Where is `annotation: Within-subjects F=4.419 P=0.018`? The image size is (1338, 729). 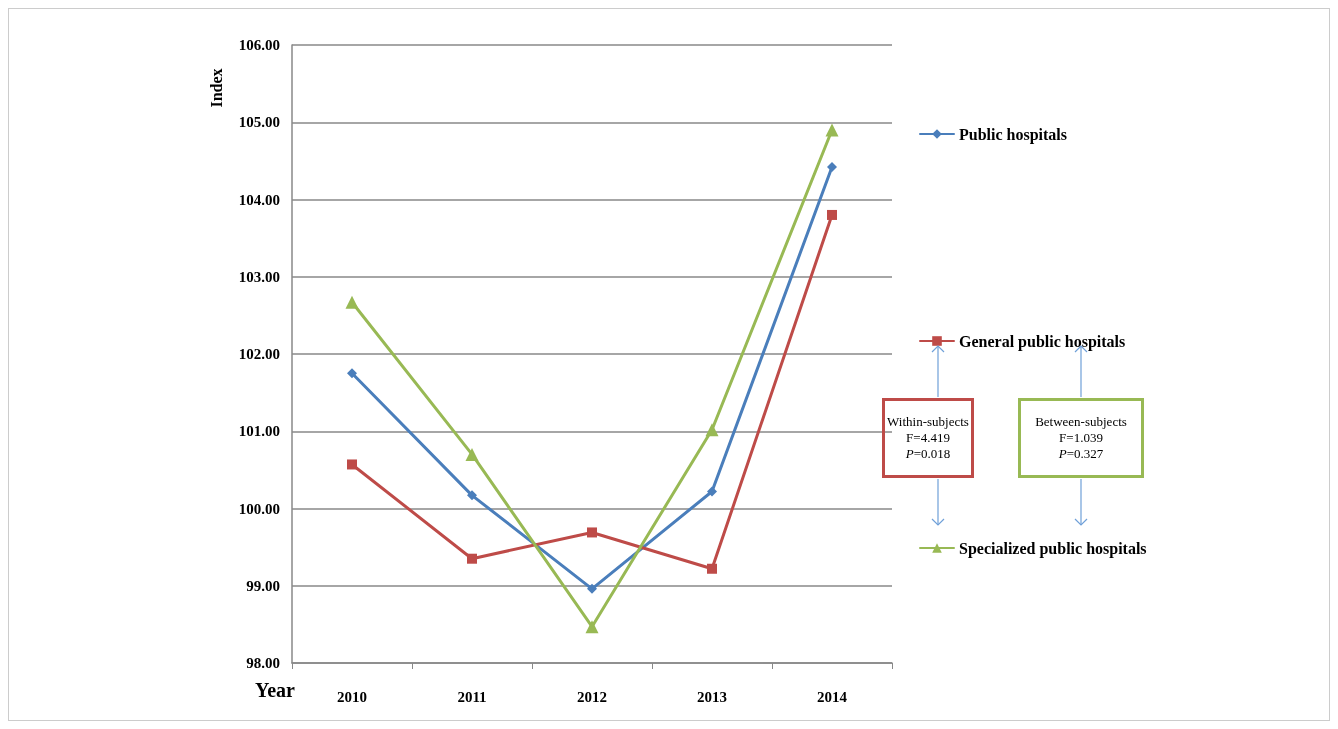 annotation: Within-subjects F=4.419 P=0.018 is located at coordinates (928, 438).